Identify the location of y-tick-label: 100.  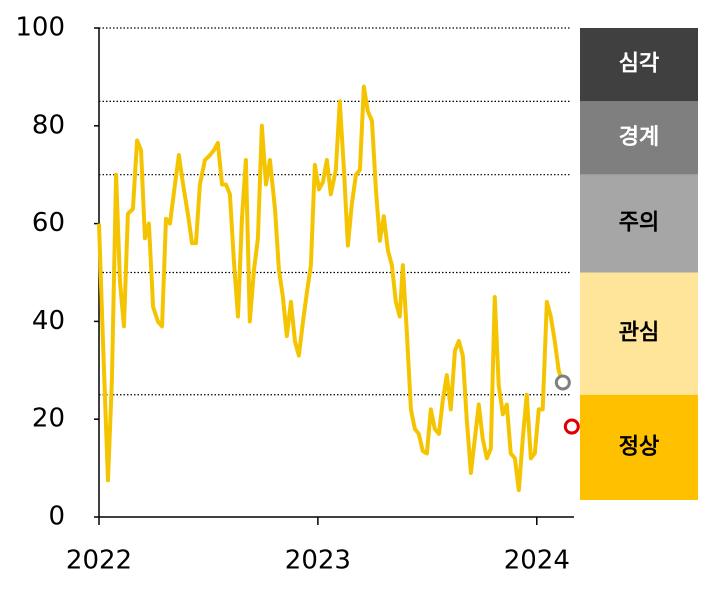
(40, 28).